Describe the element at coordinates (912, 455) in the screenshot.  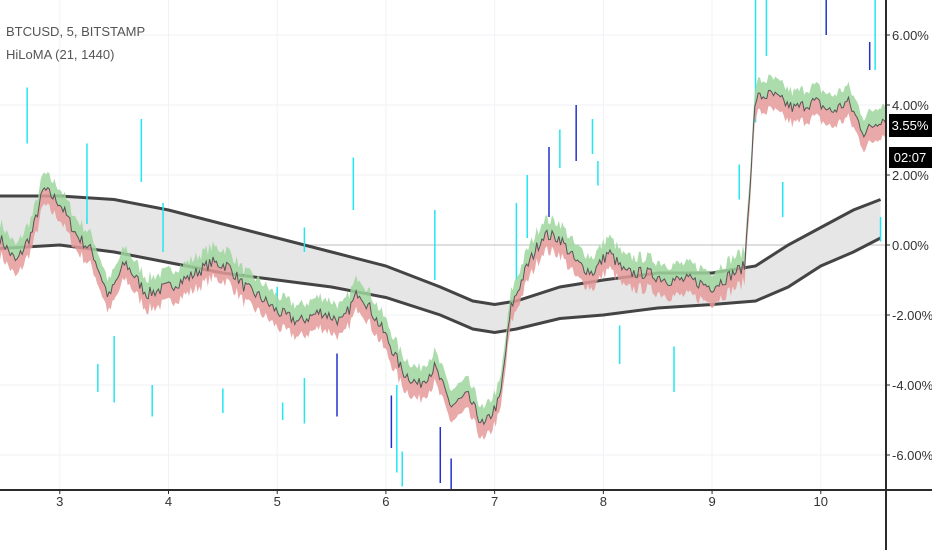
I see `y-tick-label-6: -6.00%` at that location.